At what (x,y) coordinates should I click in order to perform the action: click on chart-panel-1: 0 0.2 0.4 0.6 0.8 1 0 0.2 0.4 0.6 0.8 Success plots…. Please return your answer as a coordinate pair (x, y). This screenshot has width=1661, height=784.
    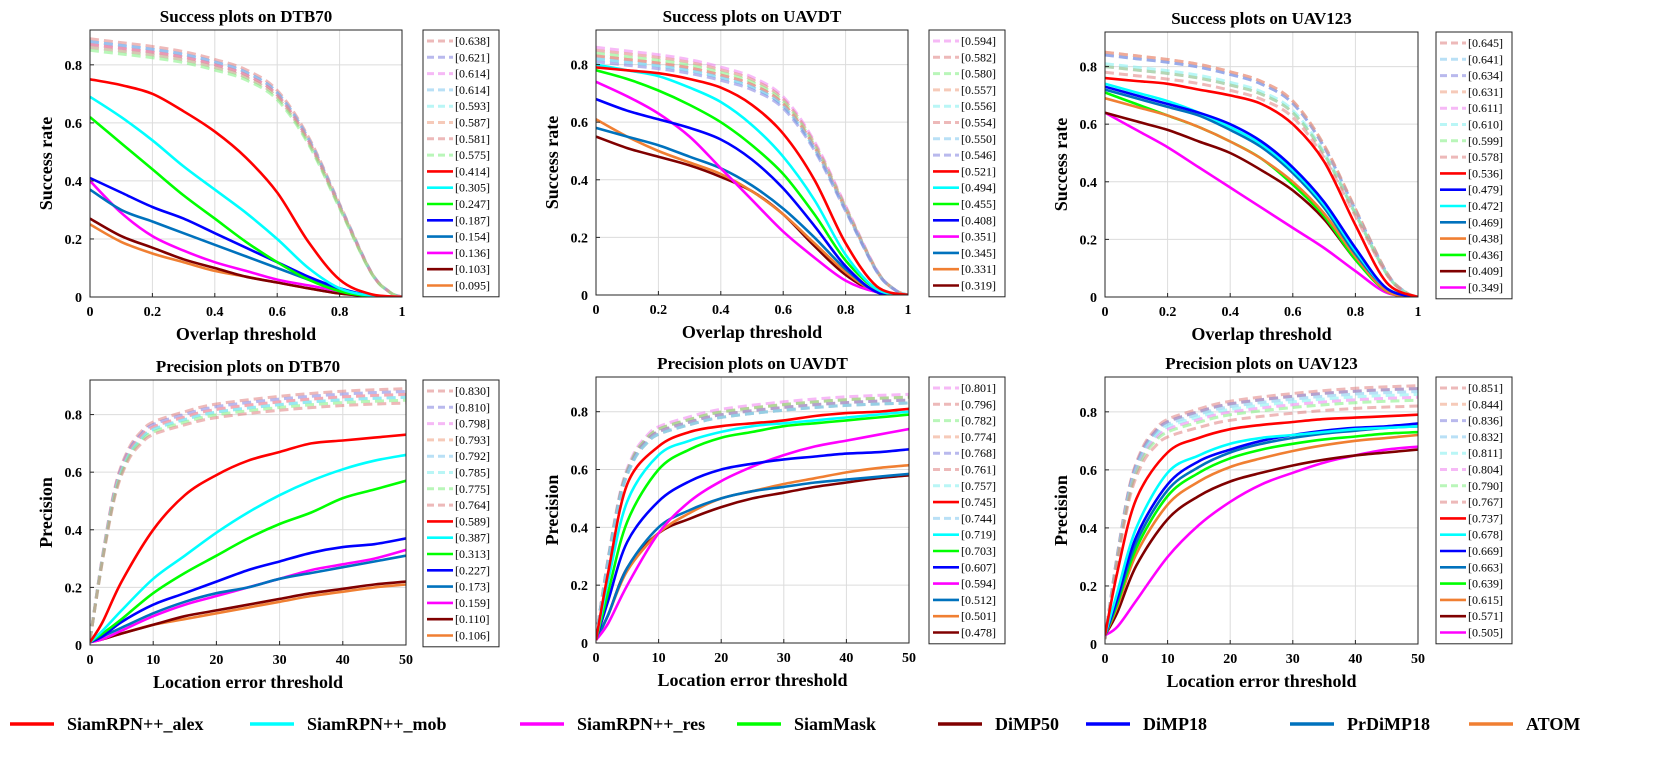
    Looking at the image, I should click on (268, 175).